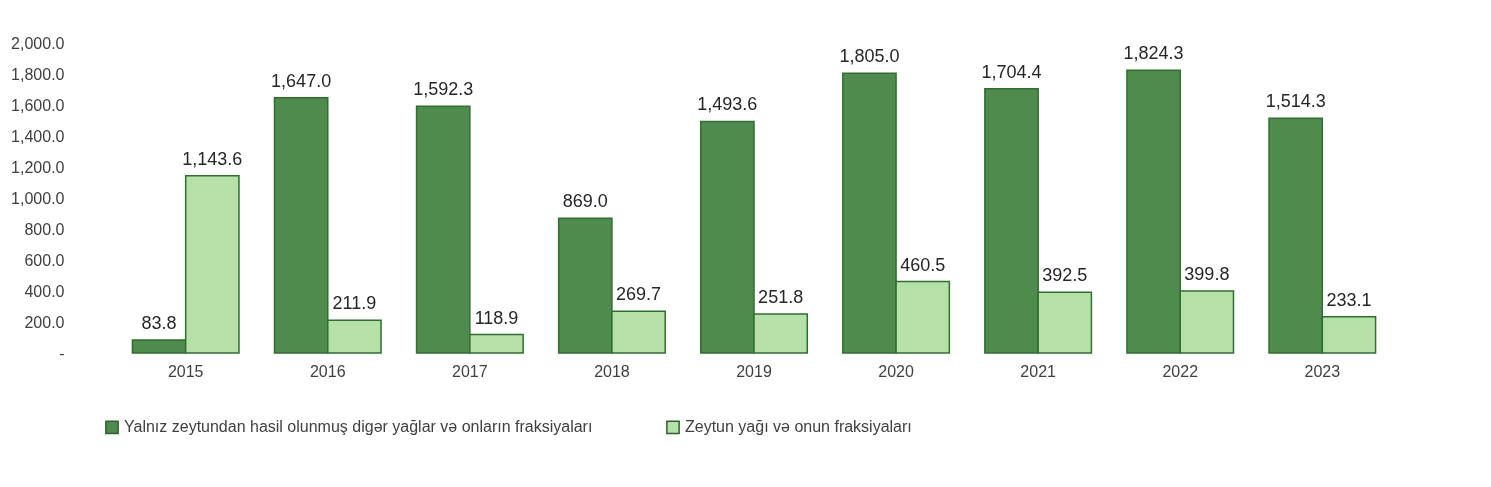 The image size is (1491, 487). Describe the element at coordinates (44, 229) in the screenshot. I see `y-tick-label: 800.0` at that location.